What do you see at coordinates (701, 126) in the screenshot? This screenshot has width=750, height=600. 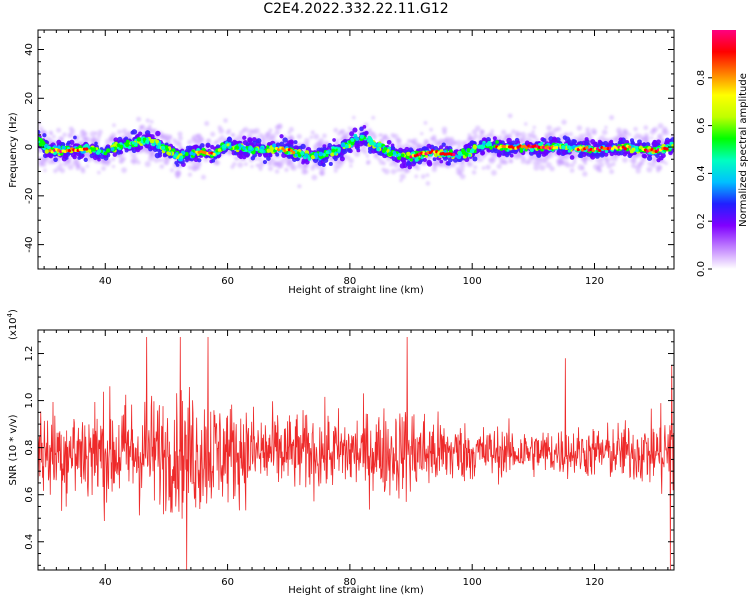 I see `colorbar-tick-label: 0.6` at bounding box center [701, 126].